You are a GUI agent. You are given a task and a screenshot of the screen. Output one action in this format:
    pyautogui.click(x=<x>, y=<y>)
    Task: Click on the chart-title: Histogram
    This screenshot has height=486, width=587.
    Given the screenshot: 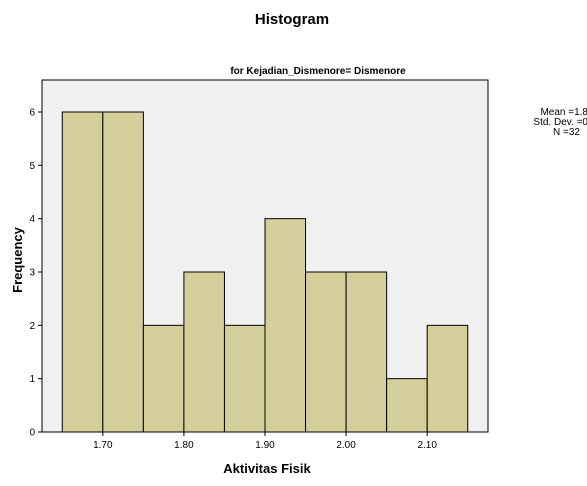 What is the action you would take?
    pyautogui.click(x=292, y=19)
    